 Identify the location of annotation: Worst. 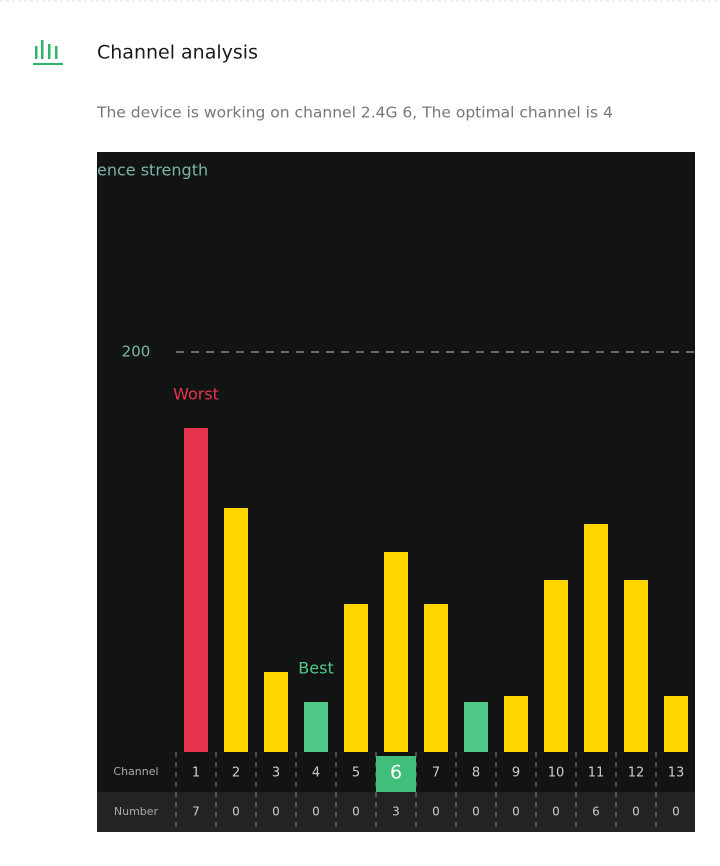
(196, 394).